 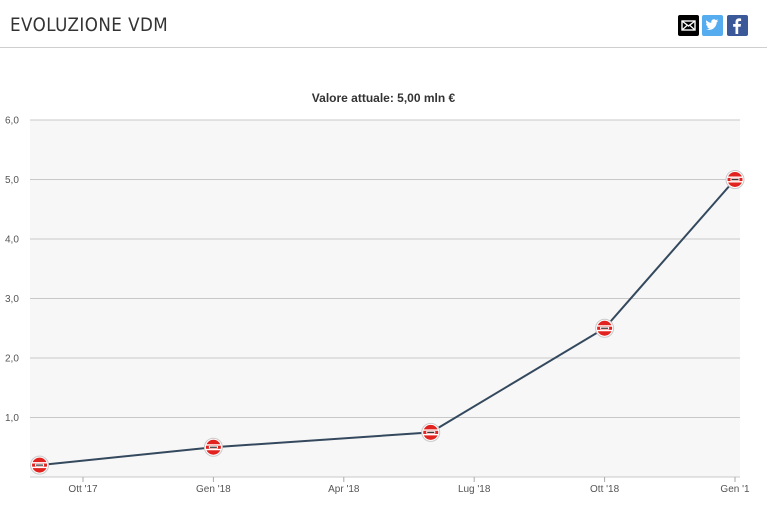 What do you see at coordinates (12, 240) in the screenshot?
I see `y-tick-label: 4,0` at bounding box center [12, 240].